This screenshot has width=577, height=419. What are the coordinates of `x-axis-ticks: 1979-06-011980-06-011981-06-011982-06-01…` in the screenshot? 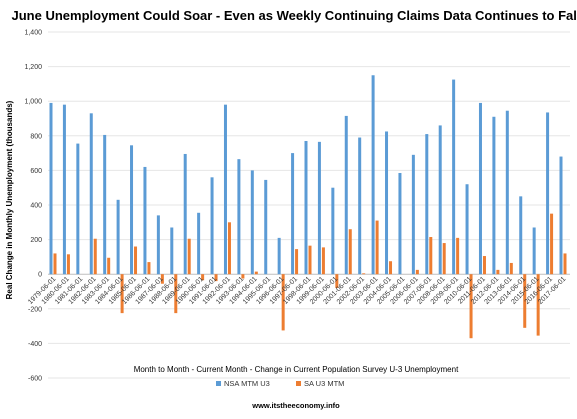 It's located at (297, 291).